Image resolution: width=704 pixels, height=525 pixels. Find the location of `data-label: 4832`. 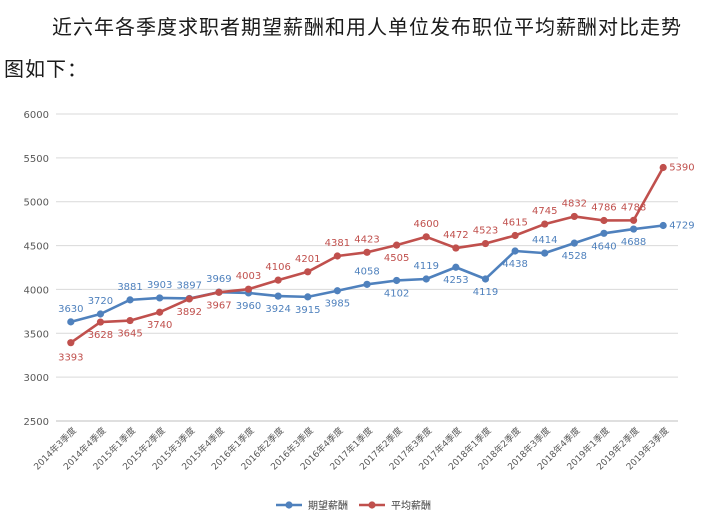

data-label: 4832 is located at coordinates (574, 203).